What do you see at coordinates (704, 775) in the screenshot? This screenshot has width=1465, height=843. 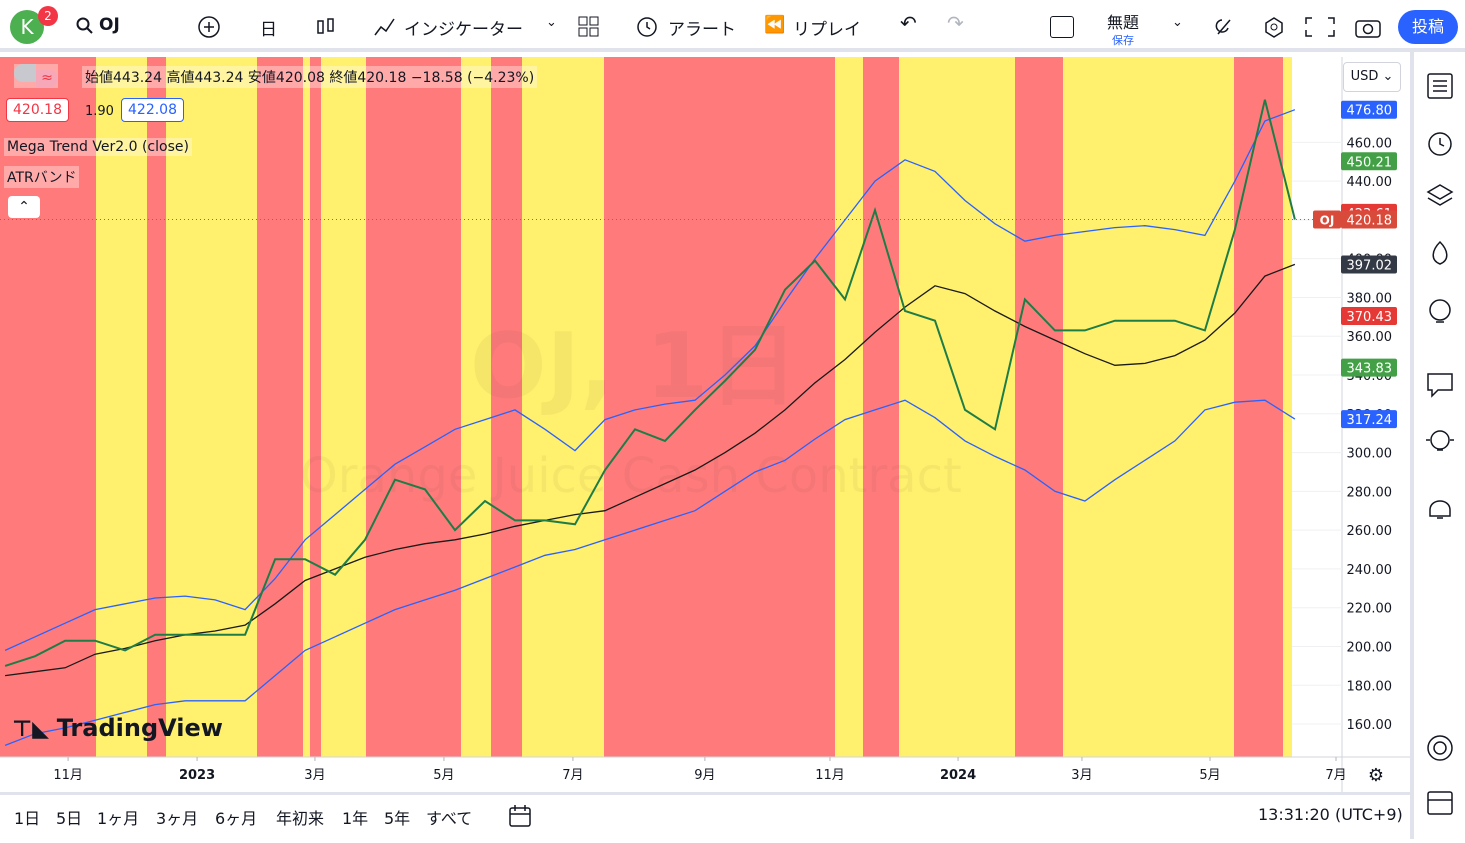 I see `x-tick-label: 9月` at bounding box center [704, 775].